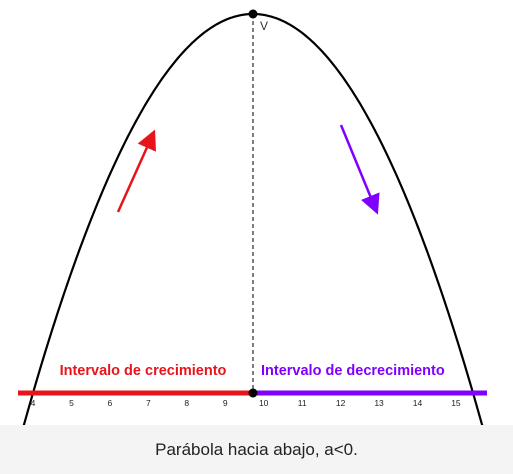  I want to click on axis-tick-label: 6, so click(110, 403).